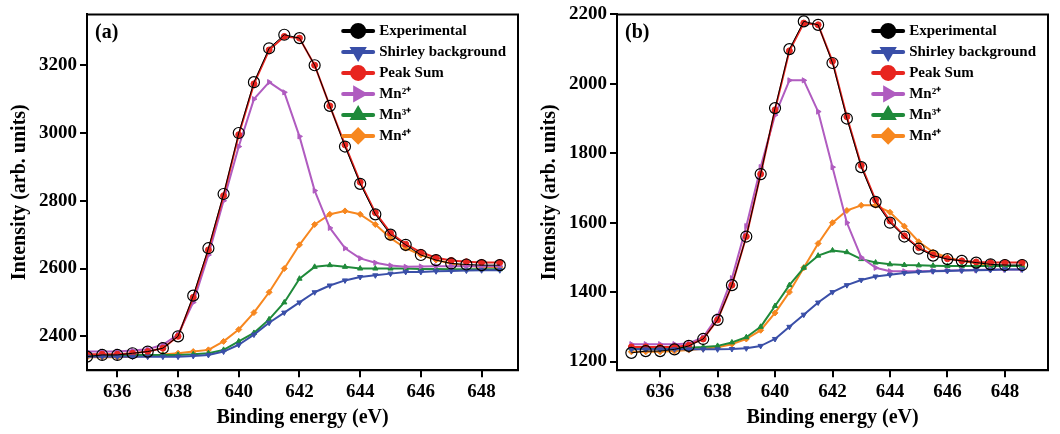 The height and width of the screenshot is (434, 1060). I want to click on y-tick-label: 2400, so click(58, 335).